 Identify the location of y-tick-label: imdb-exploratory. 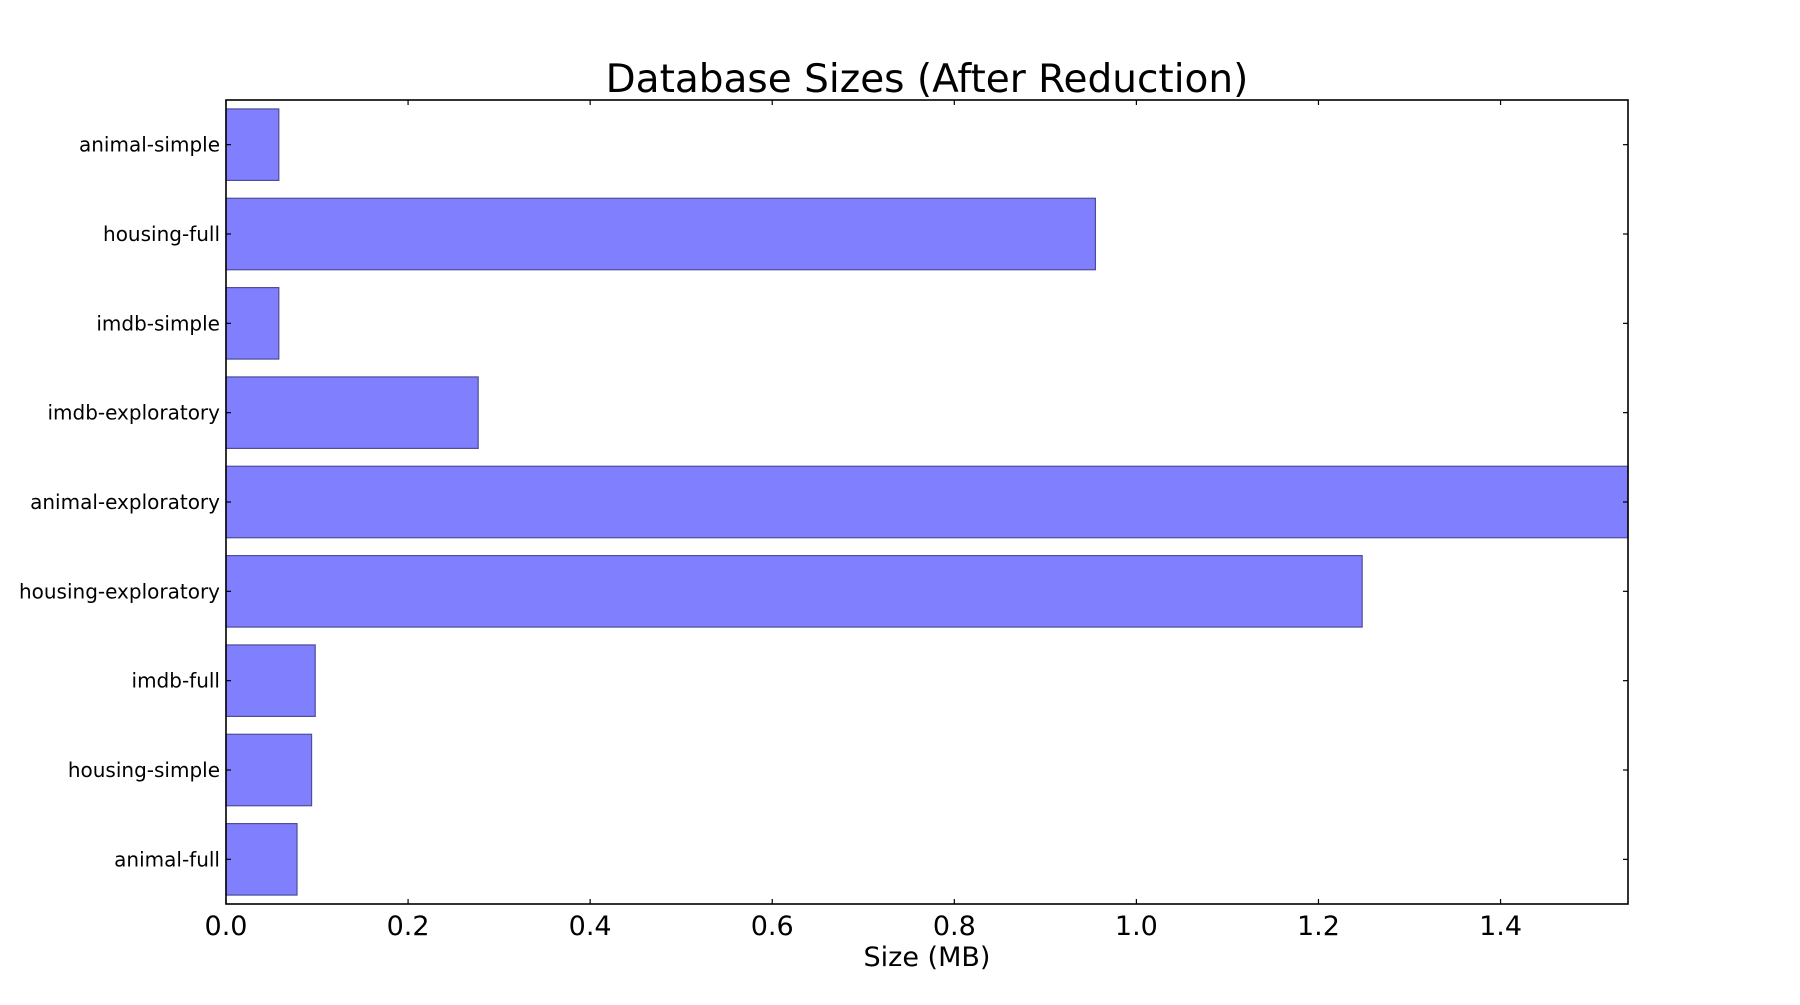
(133, 413).